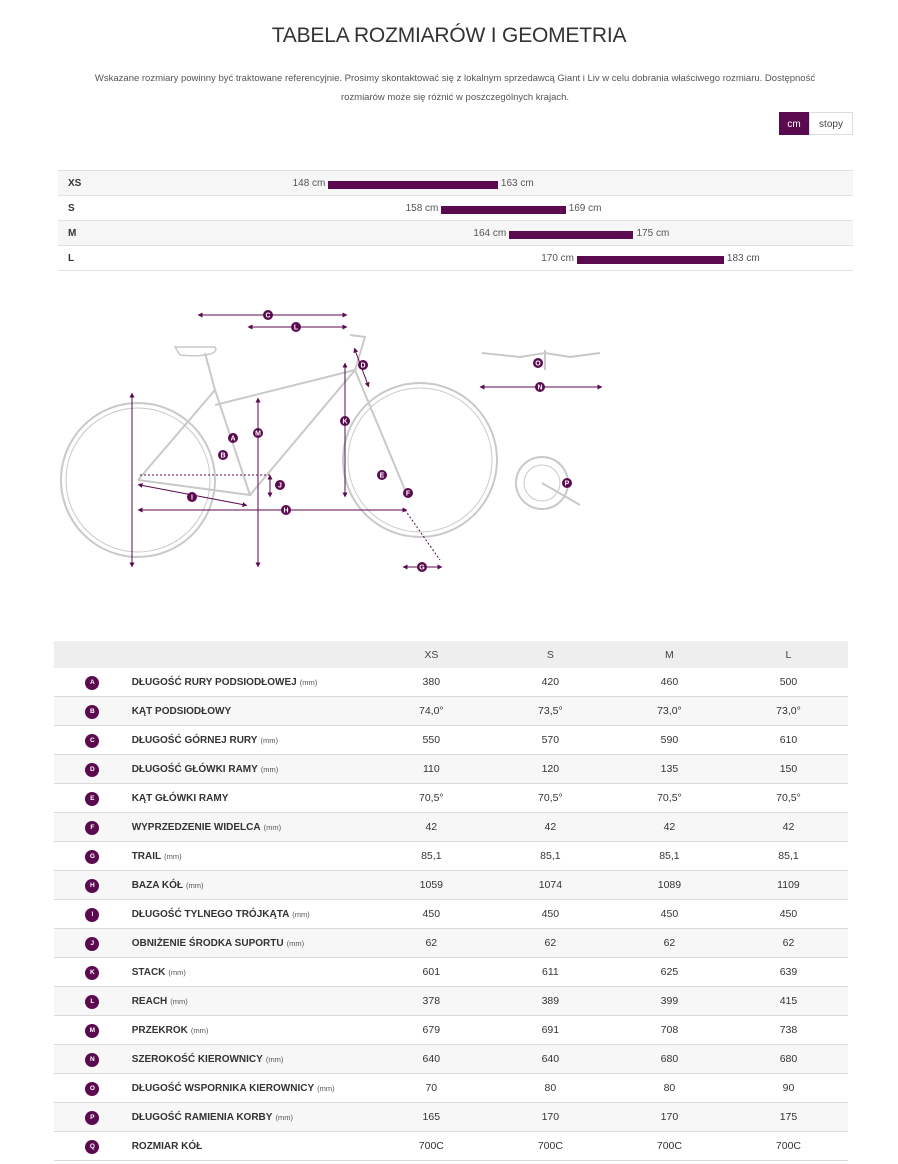 This screenshot has height=1164, width=898. What do you see at coordinates (788, 740) in the screenshot?
I see `size-value-cell: 610` at bounding box center [788, 740].